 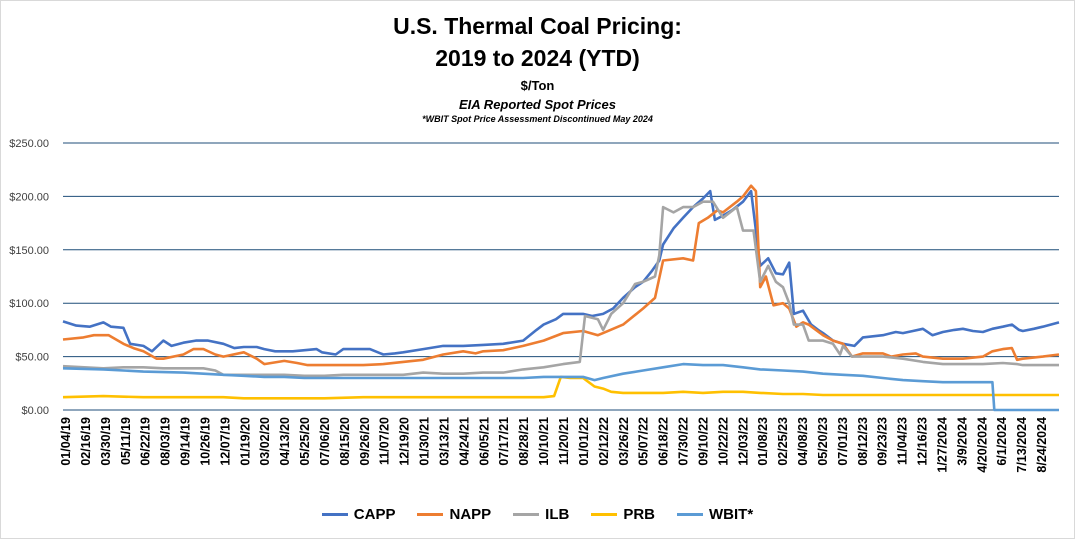 What do you see at coordinates (544, 441) in the screenshot?
I see `x-tick-label: 10/10/21` at bounding box center [544, 441].